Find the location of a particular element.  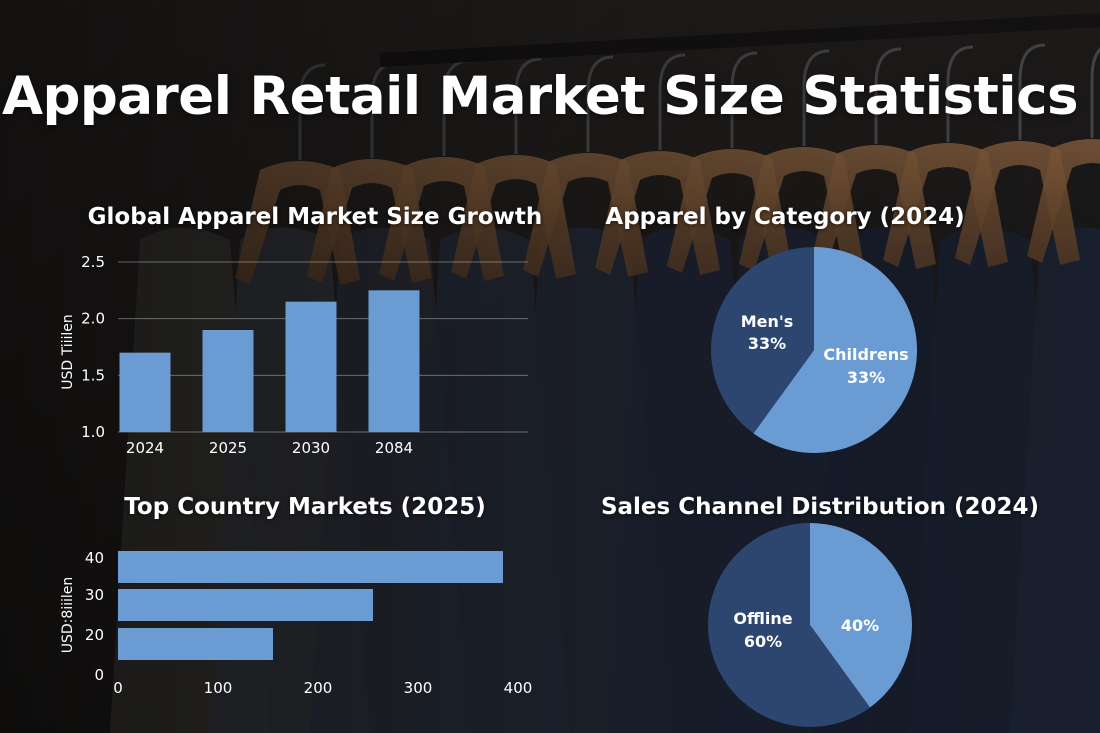

x-tick-label: 100 is located at coordinates (218, 688).